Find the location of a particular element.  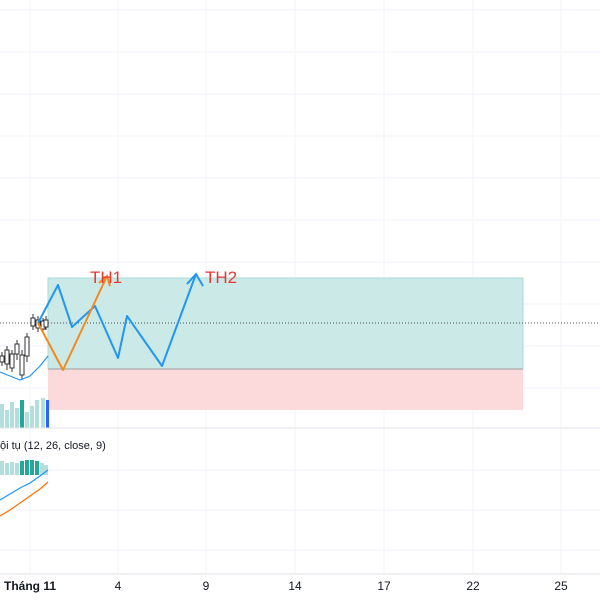

time-axis-tick: 14 is located at coordinates (295, 586).